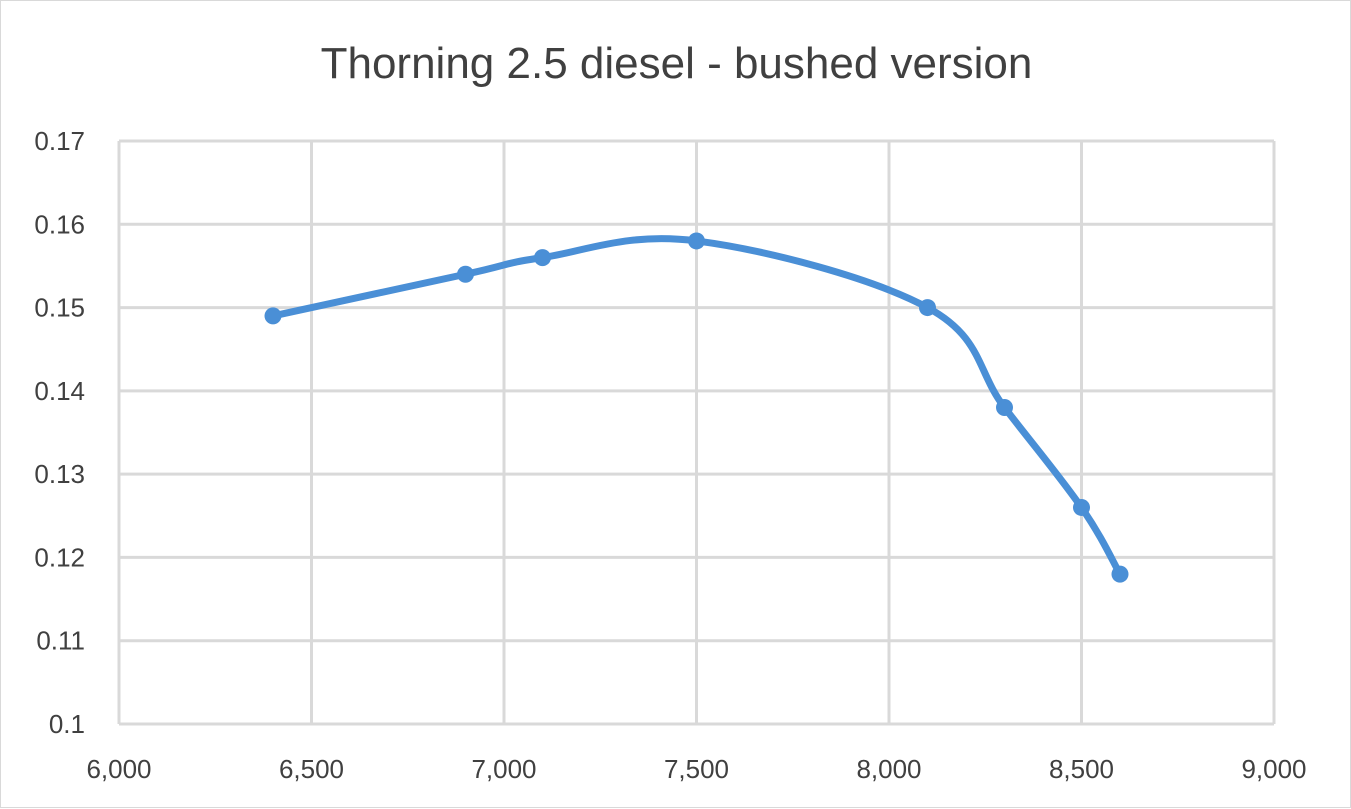 This screenshot has height=809, width=1351. Describe the element at coordinates (59, 141) in the screenshot. I see `y-tick-label: 0.17` at that location.